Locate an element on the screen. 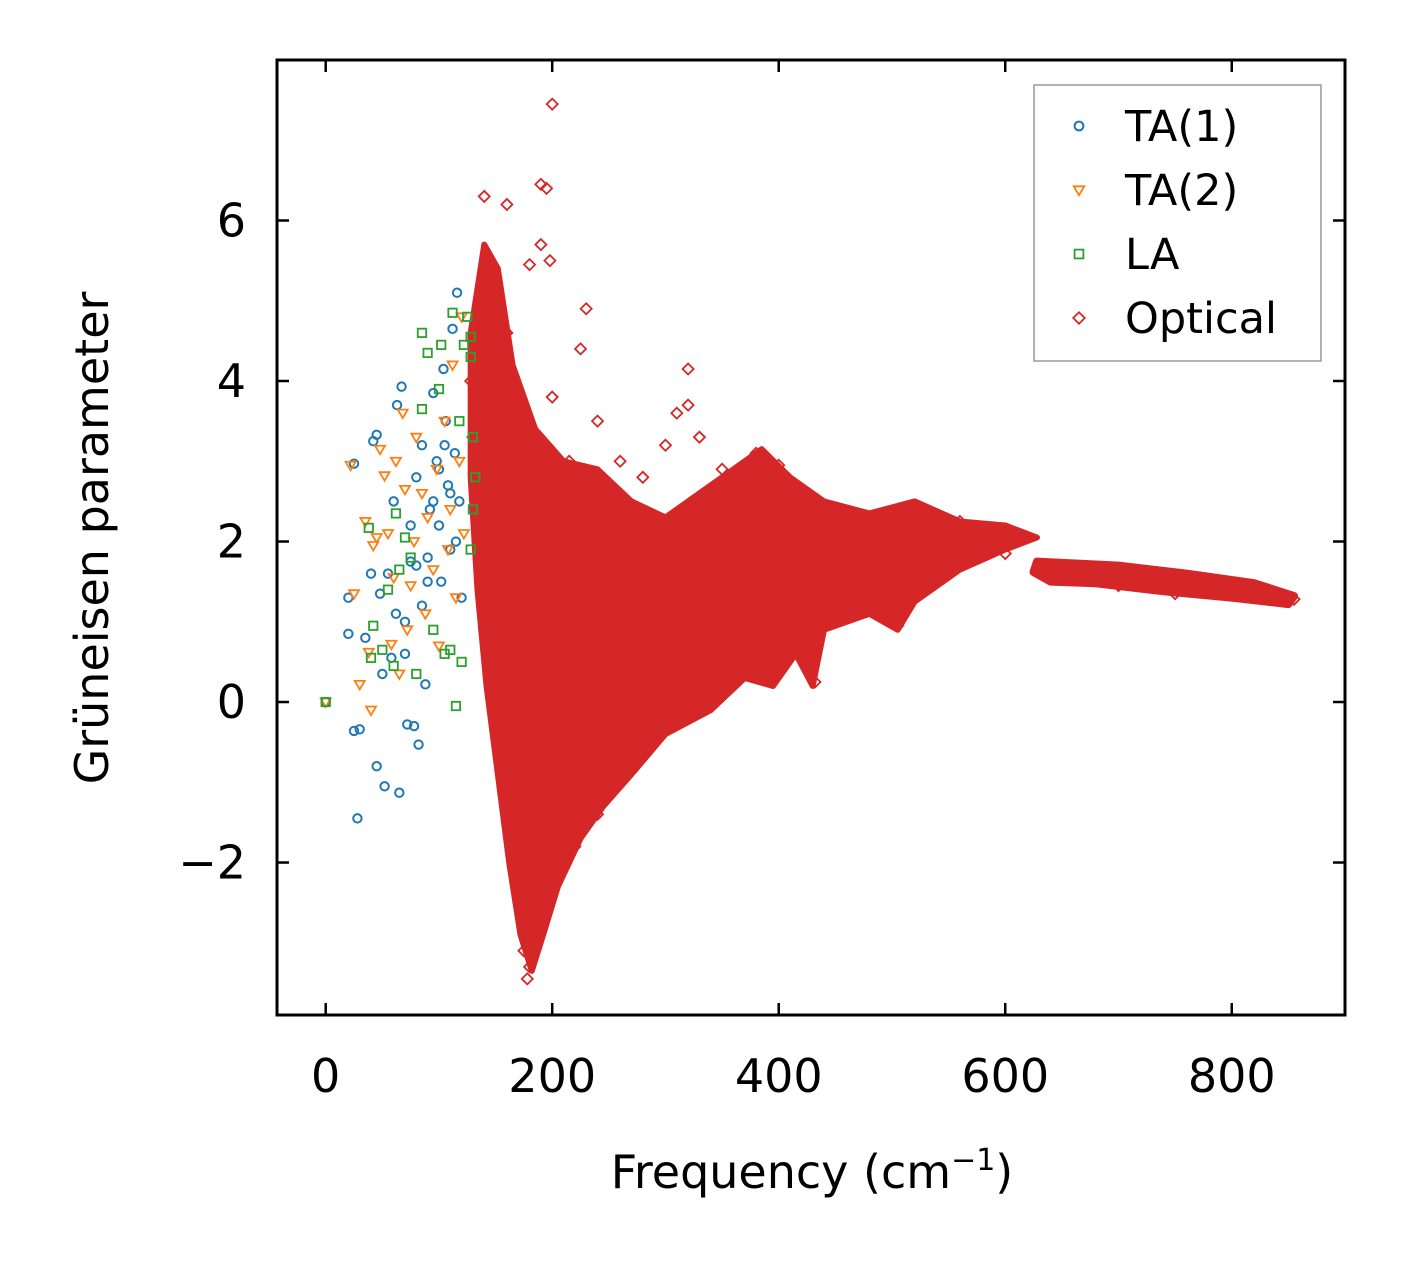  y-tick-label: 0 is located at coordinates (231, 702).